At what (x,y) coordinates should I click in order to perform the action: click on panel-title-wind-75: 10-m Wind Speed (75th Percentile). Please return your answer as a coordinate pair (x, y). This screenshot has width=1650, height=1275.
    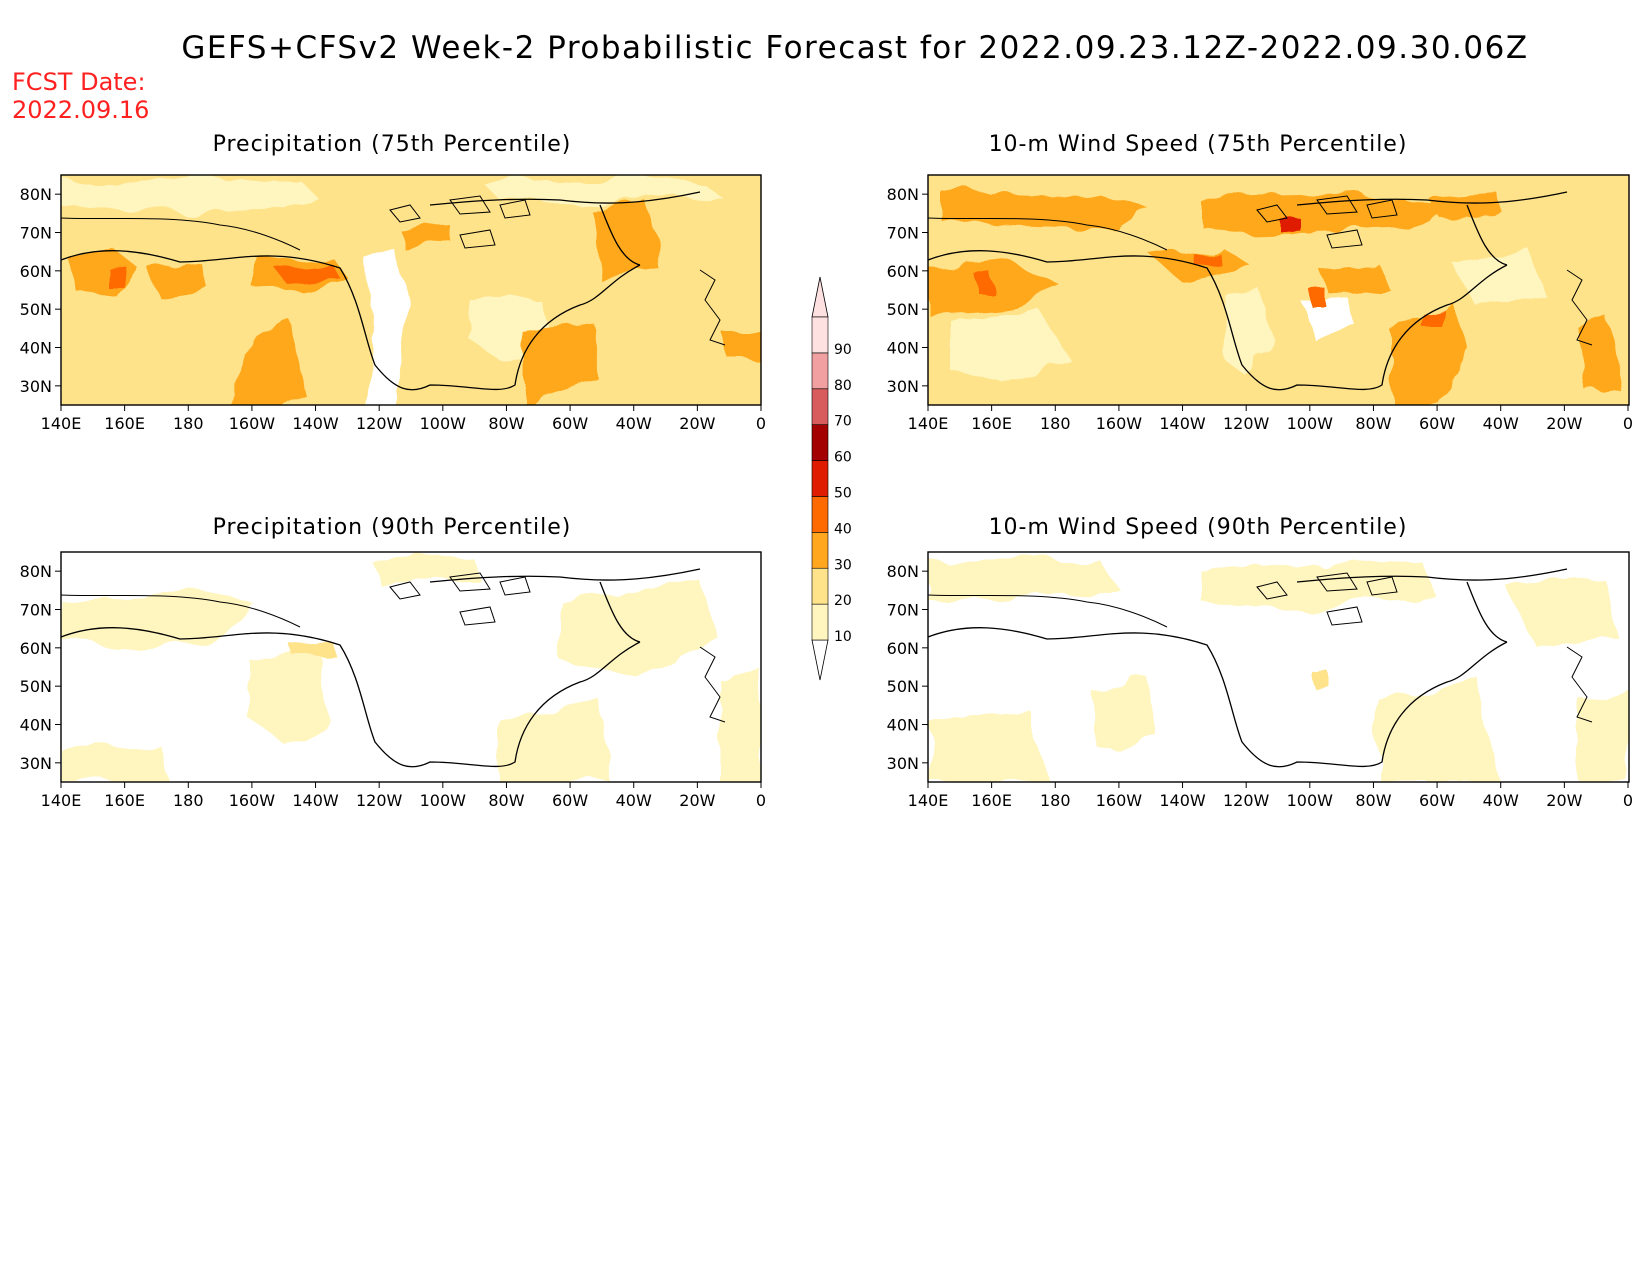
    Looking at the image, I should click on (1198, 144).